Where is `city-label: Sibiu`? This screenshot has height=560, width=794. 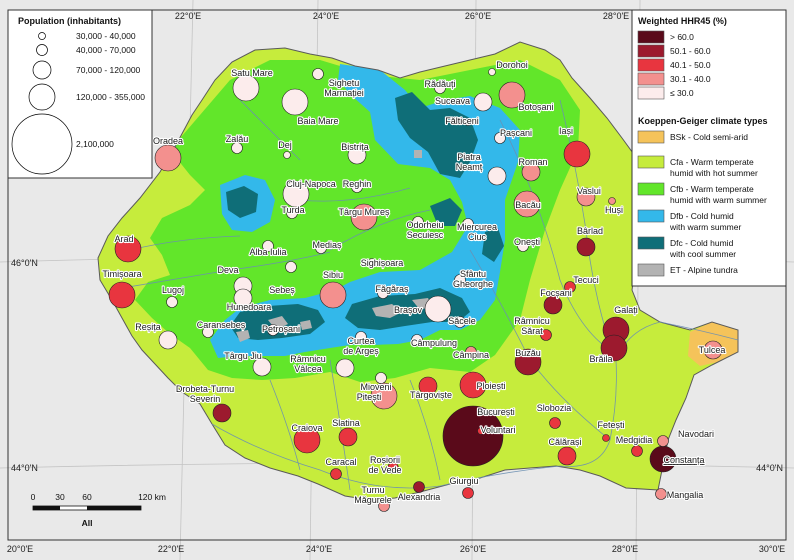 city-label: Sibiu is located at coordinates (333, 275).